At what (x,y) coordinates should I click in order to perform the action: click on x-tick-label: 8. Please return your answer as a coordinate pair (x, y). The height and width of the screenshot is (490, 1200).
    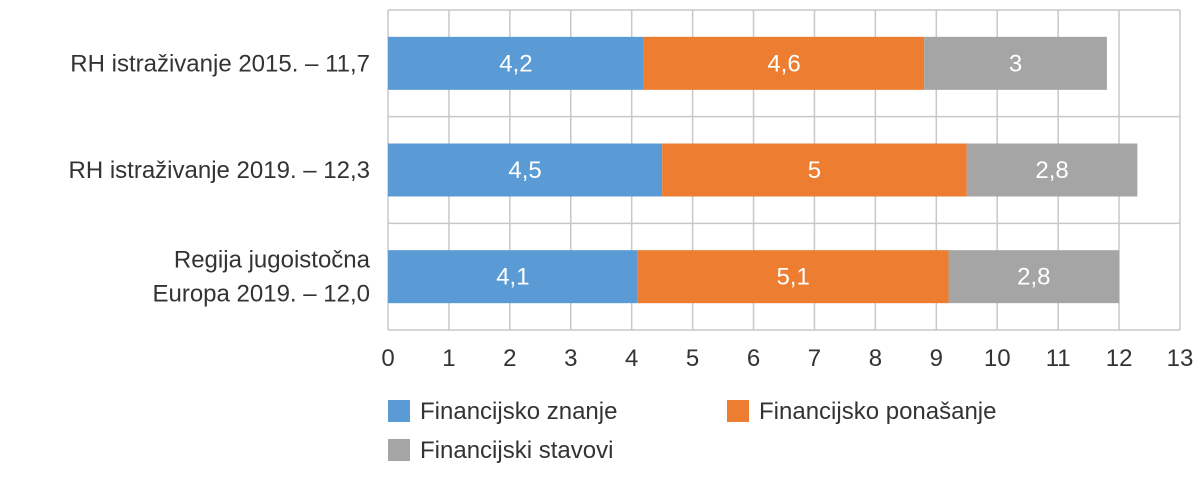
    Looking at the image, I should click on (875, 358).